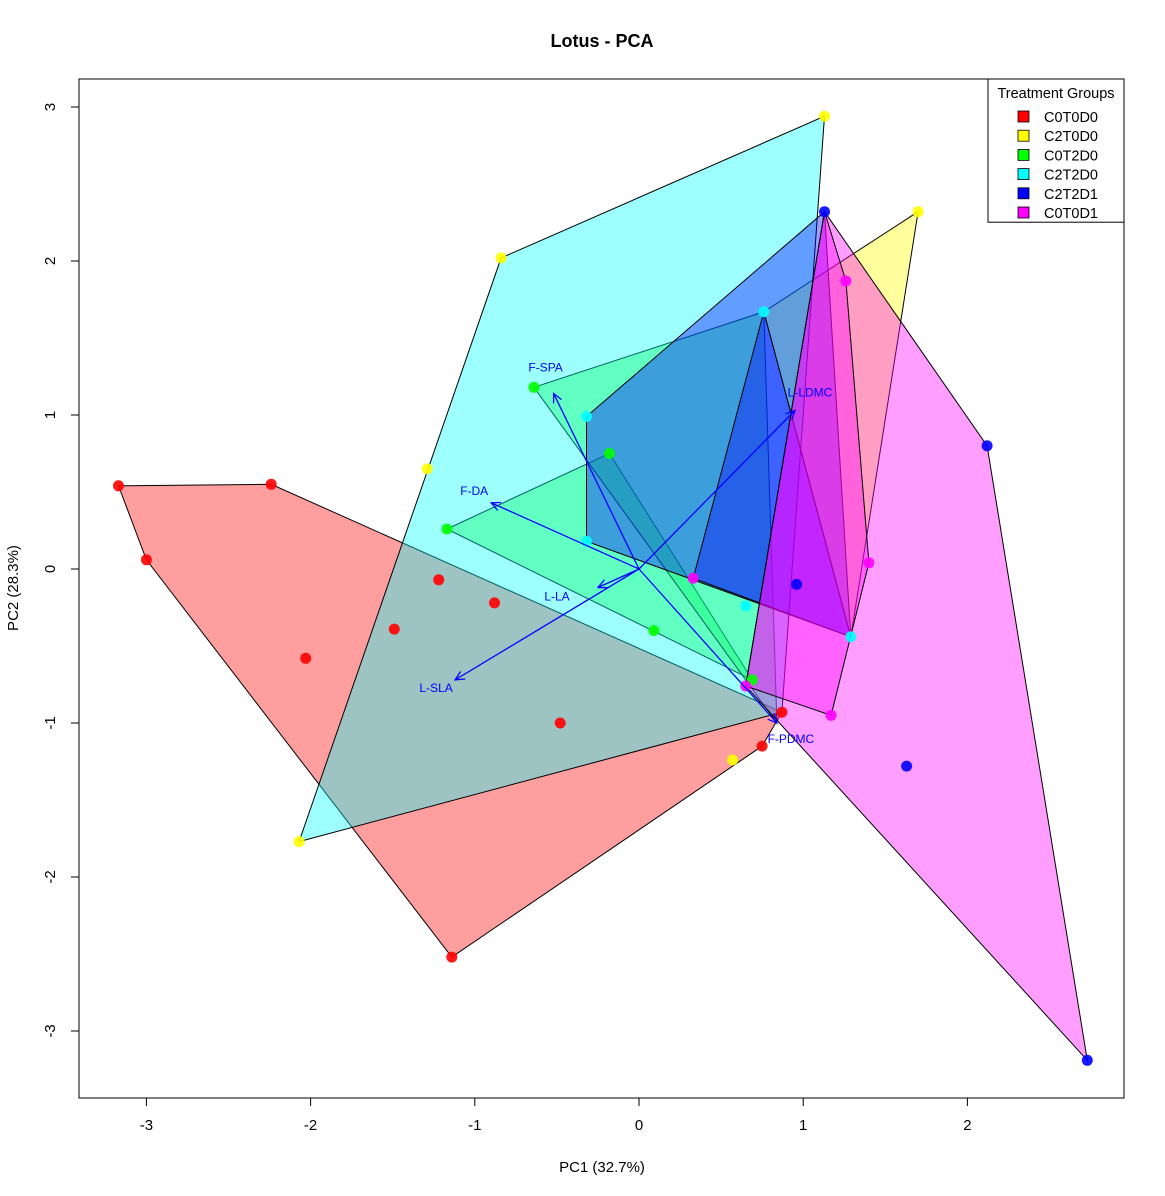 The width and height of the screenshot is (1165, 1196). I want to click on y-tick-label: 0, so click(50, 569).